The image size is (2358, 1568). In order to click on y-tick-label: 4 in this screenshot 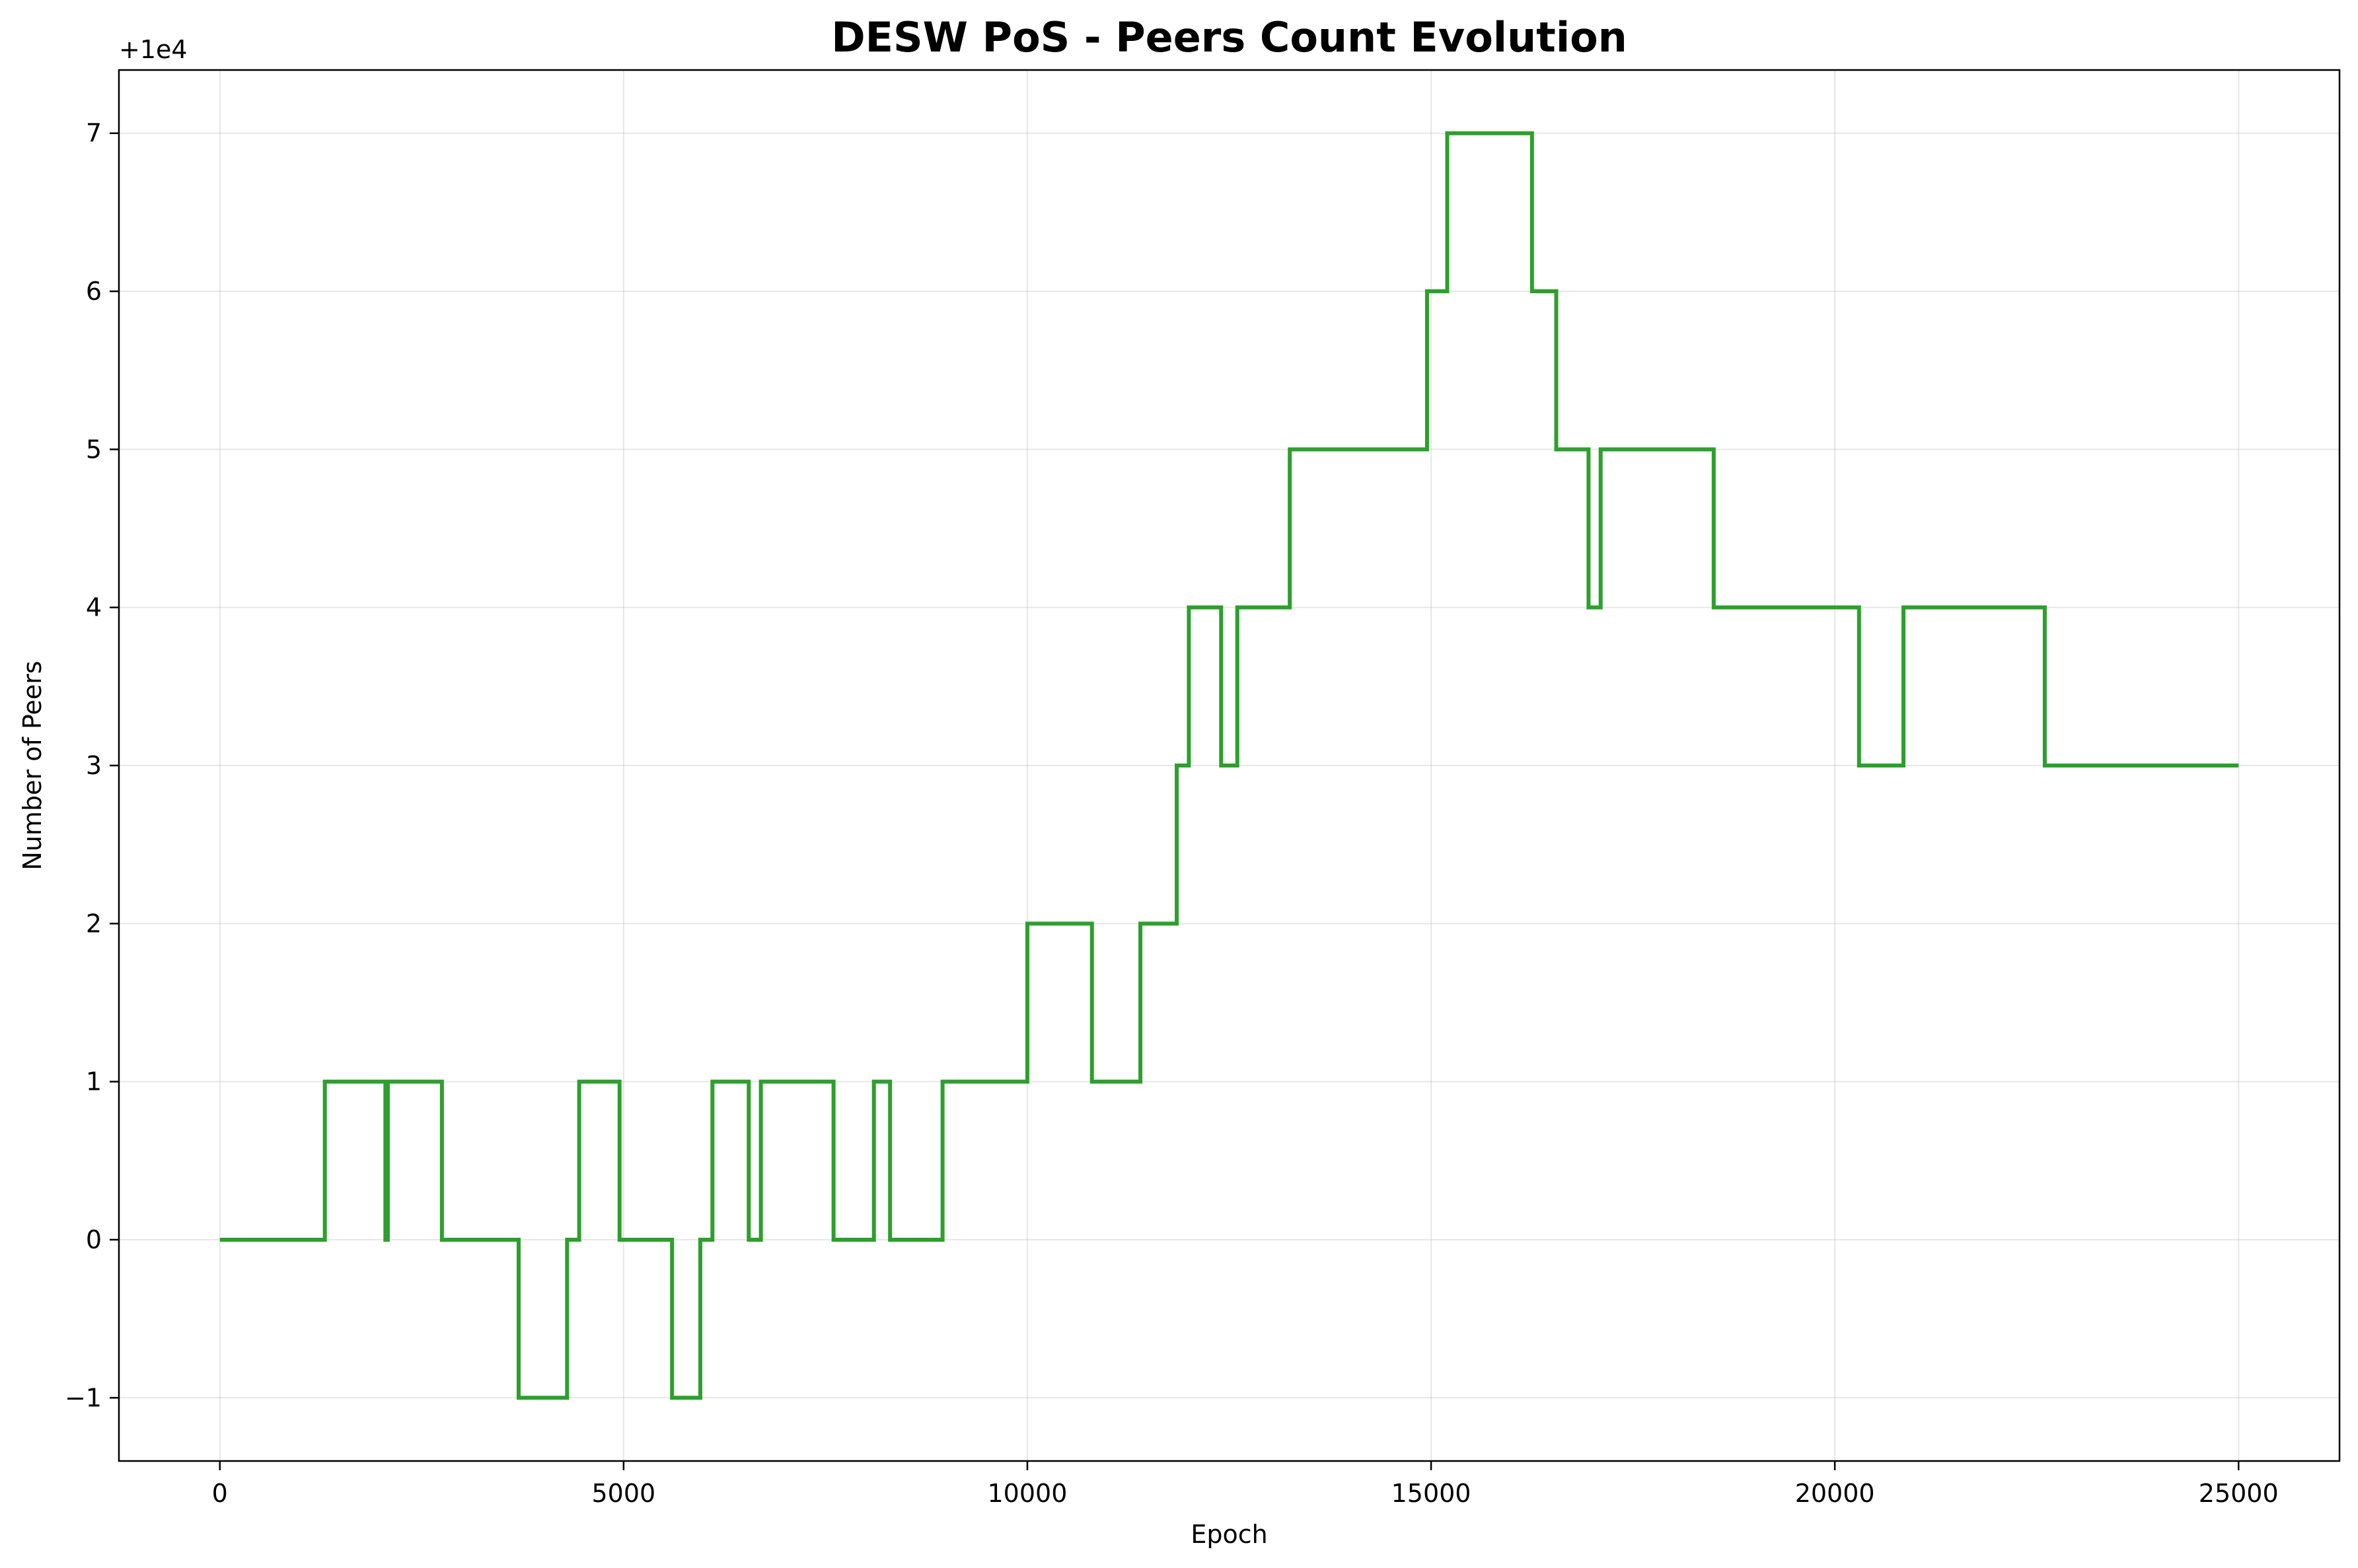, I will do `click(94, 607)`.